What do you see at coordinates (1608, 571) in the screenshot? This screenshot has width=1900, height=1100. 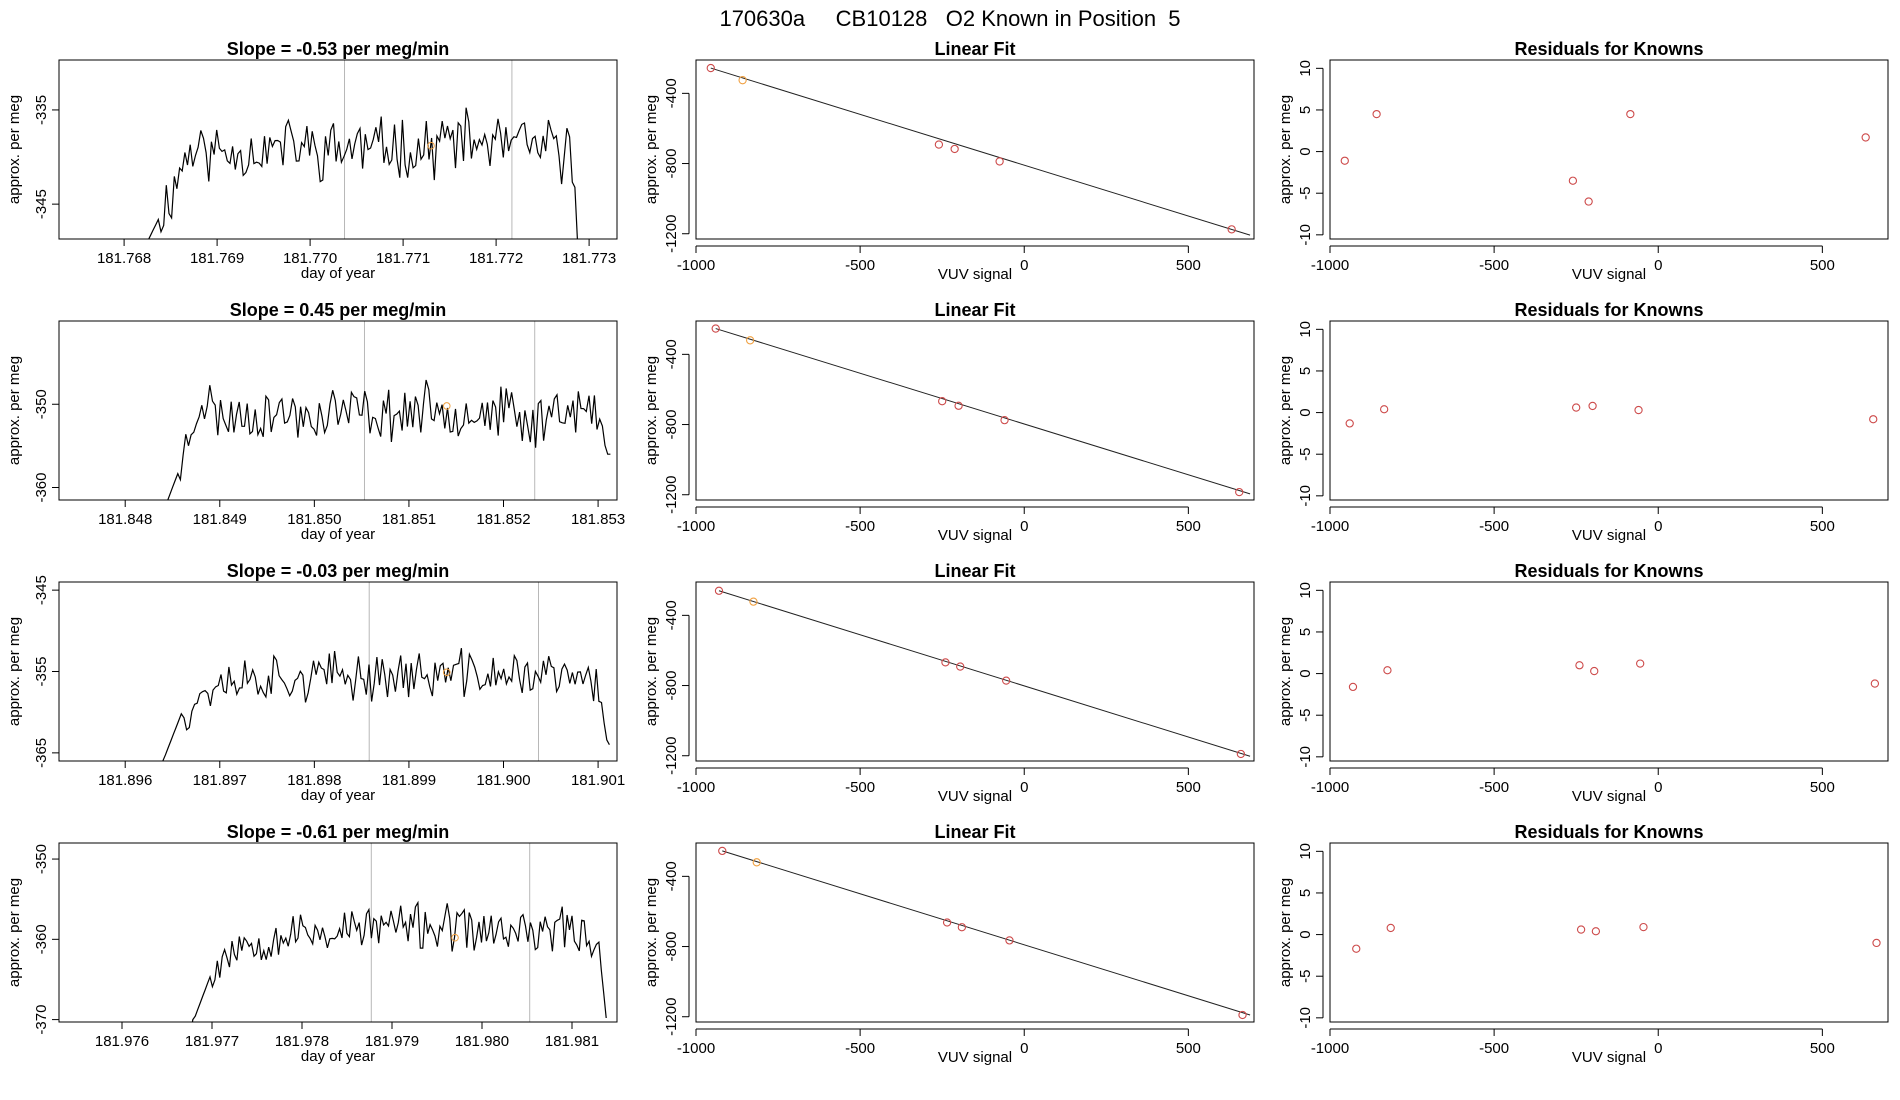 I see `panel-title: Residuals for Knowns` at bounding box center [1608, 571].